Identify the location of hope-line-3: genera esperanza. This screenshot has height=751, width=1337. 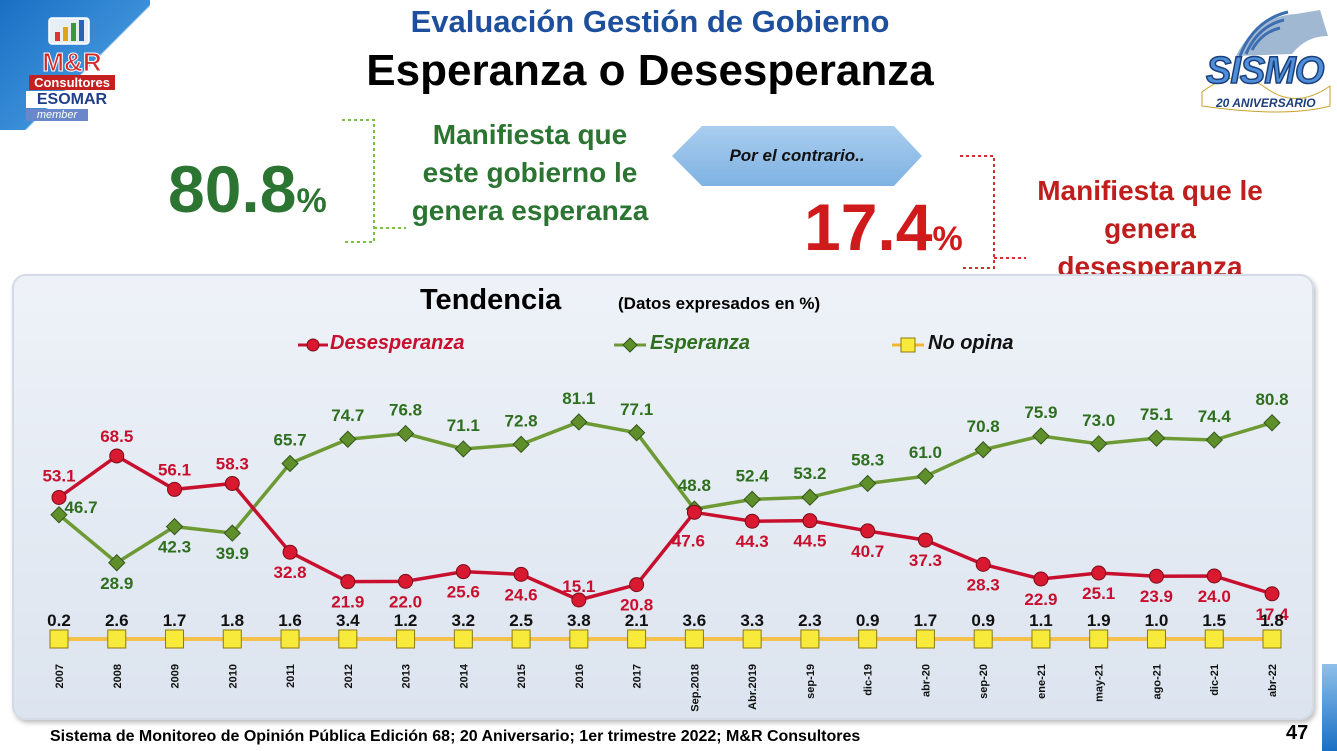
(530, 210).